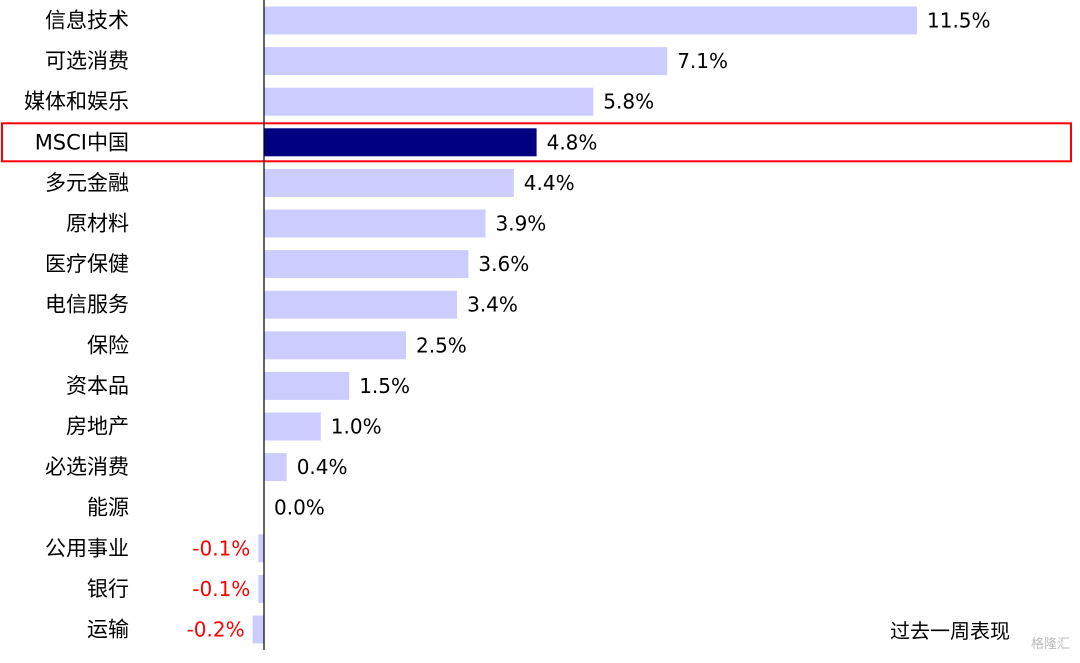  What do you see at coordinates (87, 305) in the screenshot?
I see `category-label: 电信服务` at bounding box center [87, 305].